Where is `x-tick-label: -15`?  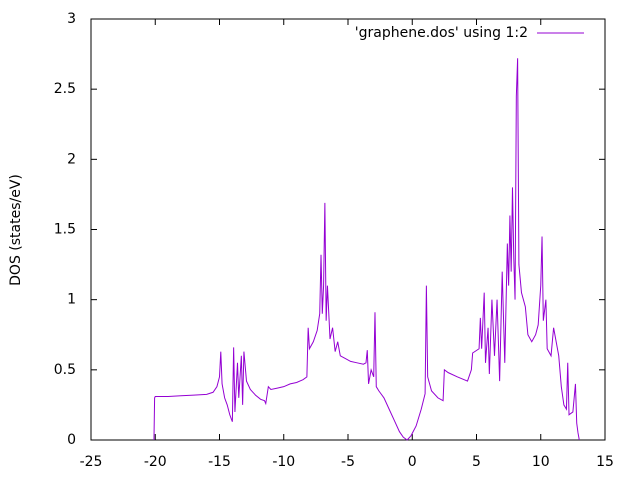 x-tick-label: -15 is located at coordinates (219, 462).